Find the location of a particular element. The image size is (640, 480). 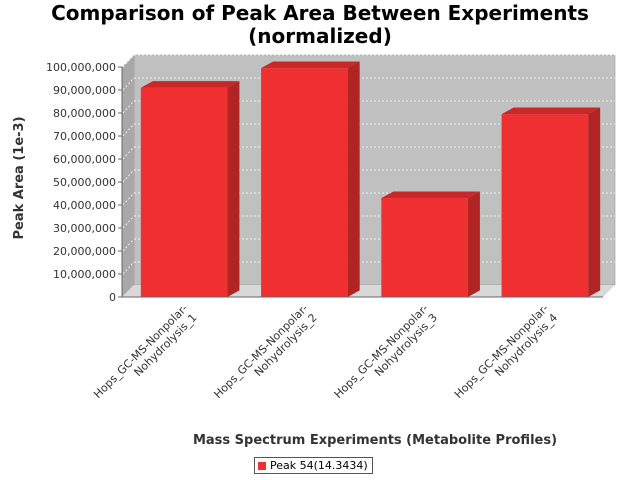

legend-swatch is located at coordinates (262, 465).